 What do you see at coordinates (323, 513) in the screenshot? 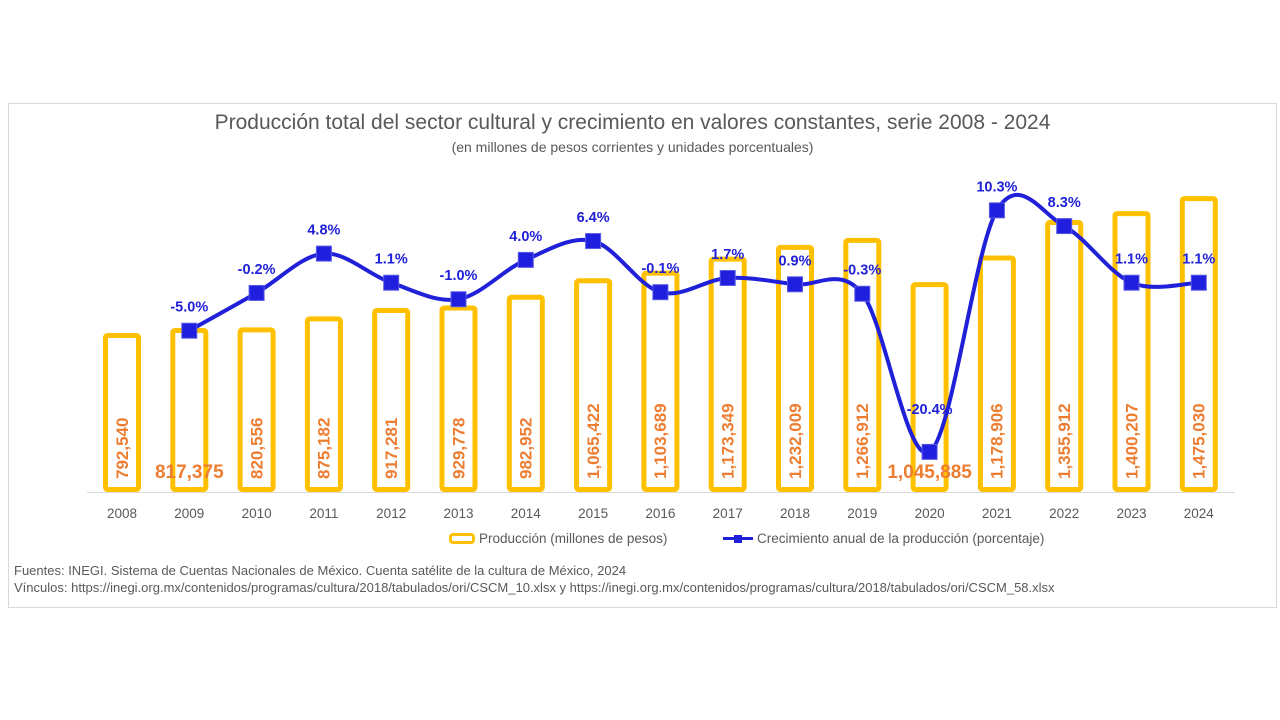
I see `x-axis-label-2011: 2011` at bounding box center [323, 513].